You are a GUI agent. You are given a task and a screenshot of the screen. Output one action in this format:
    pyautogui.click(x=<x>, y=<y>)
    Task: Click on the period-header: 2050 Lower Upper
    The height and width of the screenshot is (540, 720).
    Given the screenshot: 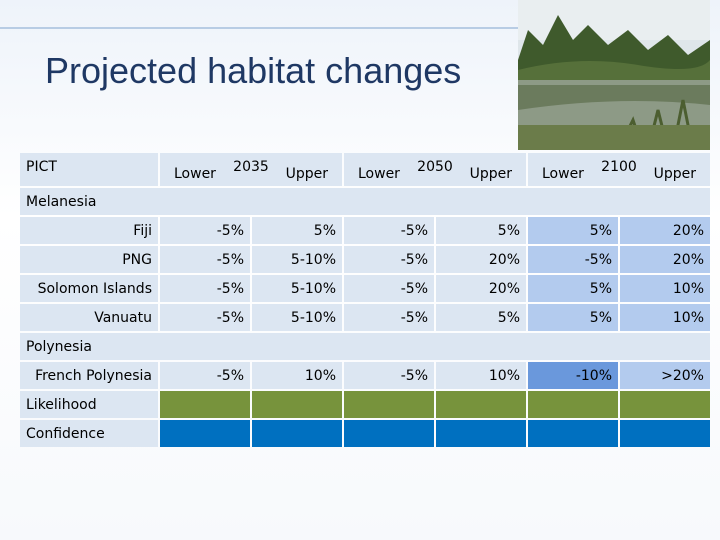 What is the action you would take?
    pyautogui.click(x=435, y=169)
    